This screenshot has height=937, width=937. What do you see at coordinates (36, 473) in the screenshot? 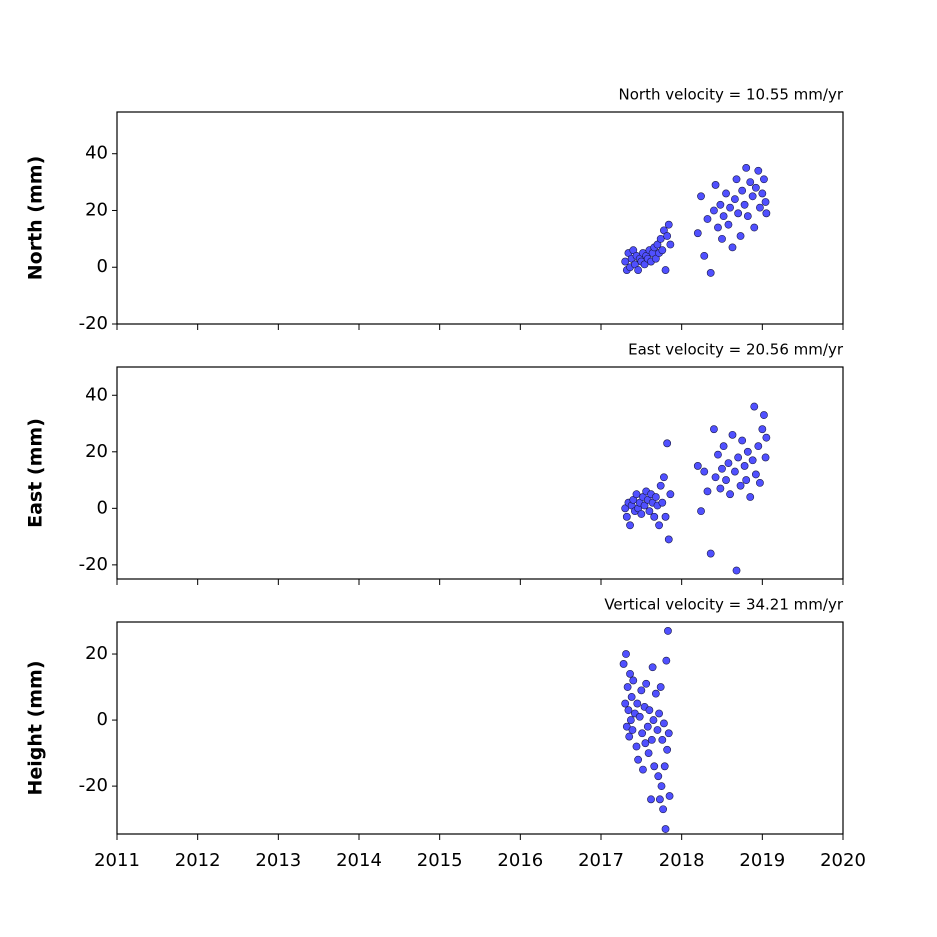
I see `y-axis-label: East (mm)` at bounding box center [36, 473].